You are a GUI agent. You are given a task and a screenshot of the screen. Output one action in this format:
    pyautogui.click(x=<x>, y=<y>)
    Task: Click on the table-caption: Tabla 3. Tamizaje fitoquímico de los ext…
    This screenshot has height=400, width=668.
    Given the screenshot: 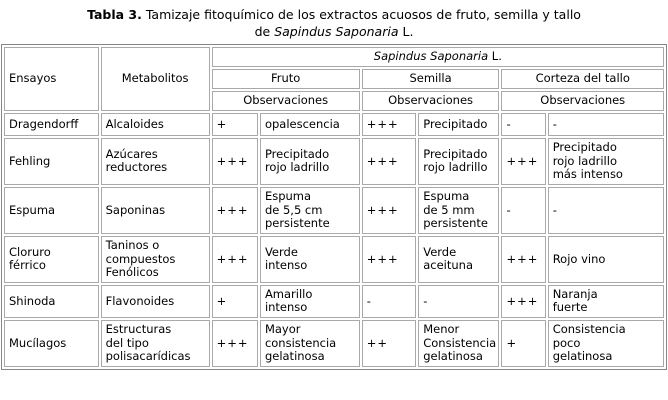 What is the action you would take?
    pyautogui.click(x=334, y=24)
    